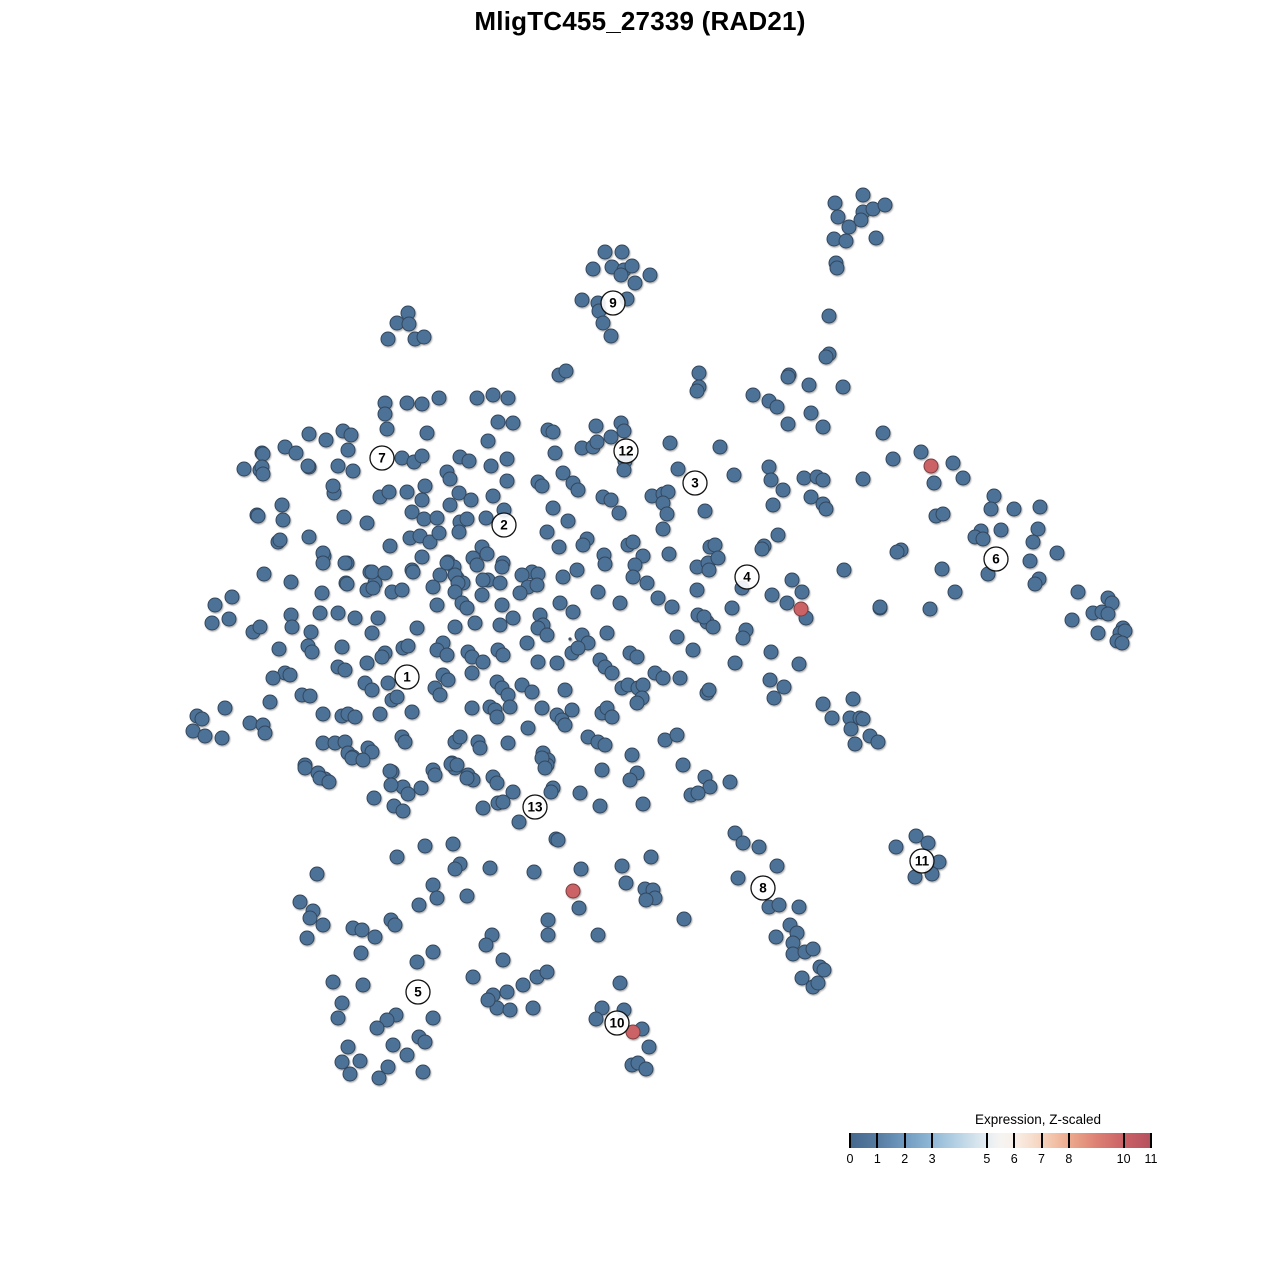 The width and height of the screenshot is (1280, 1280). I want to click on cluster-label-5: 5, so click(418, 992).